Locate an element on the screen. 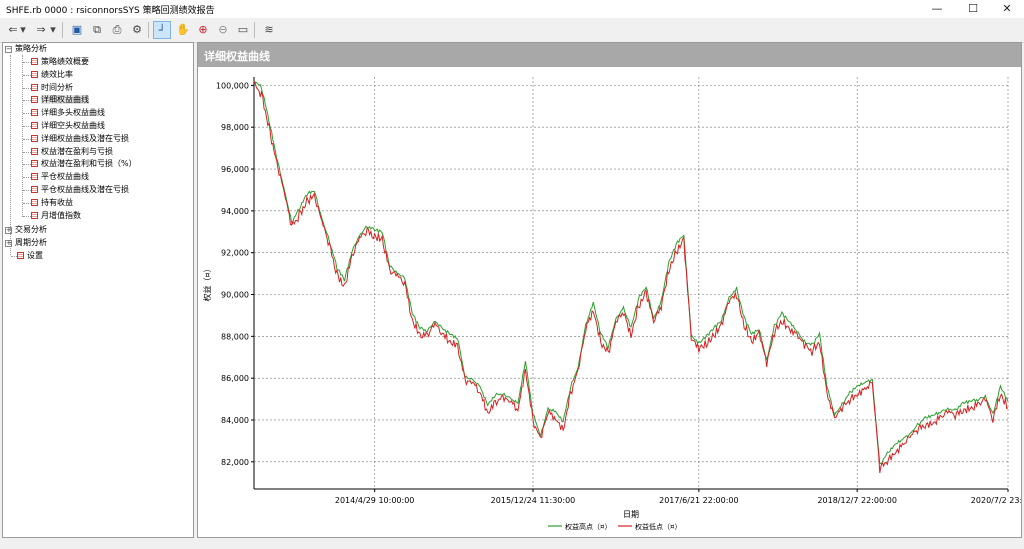 The image size is (1024, 549). x-tick-label: 2014/4/29 10:00:00 is located at coordinates (375, 500).